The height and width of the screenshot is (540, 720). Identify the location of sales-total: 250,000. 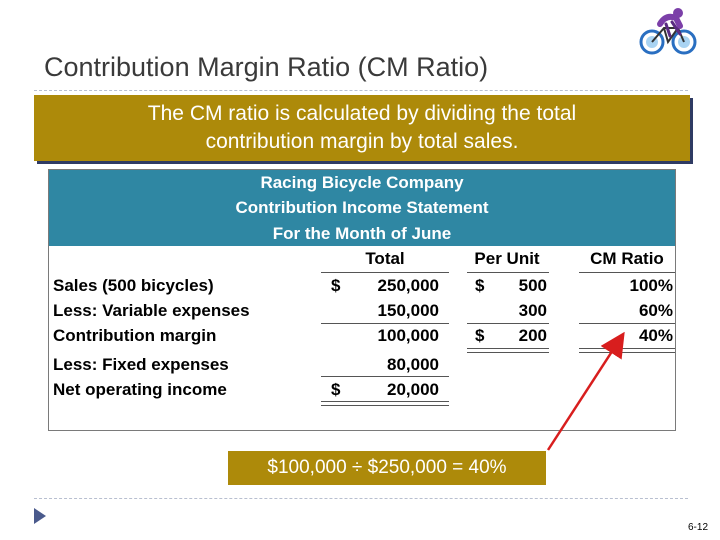
(408, 285).